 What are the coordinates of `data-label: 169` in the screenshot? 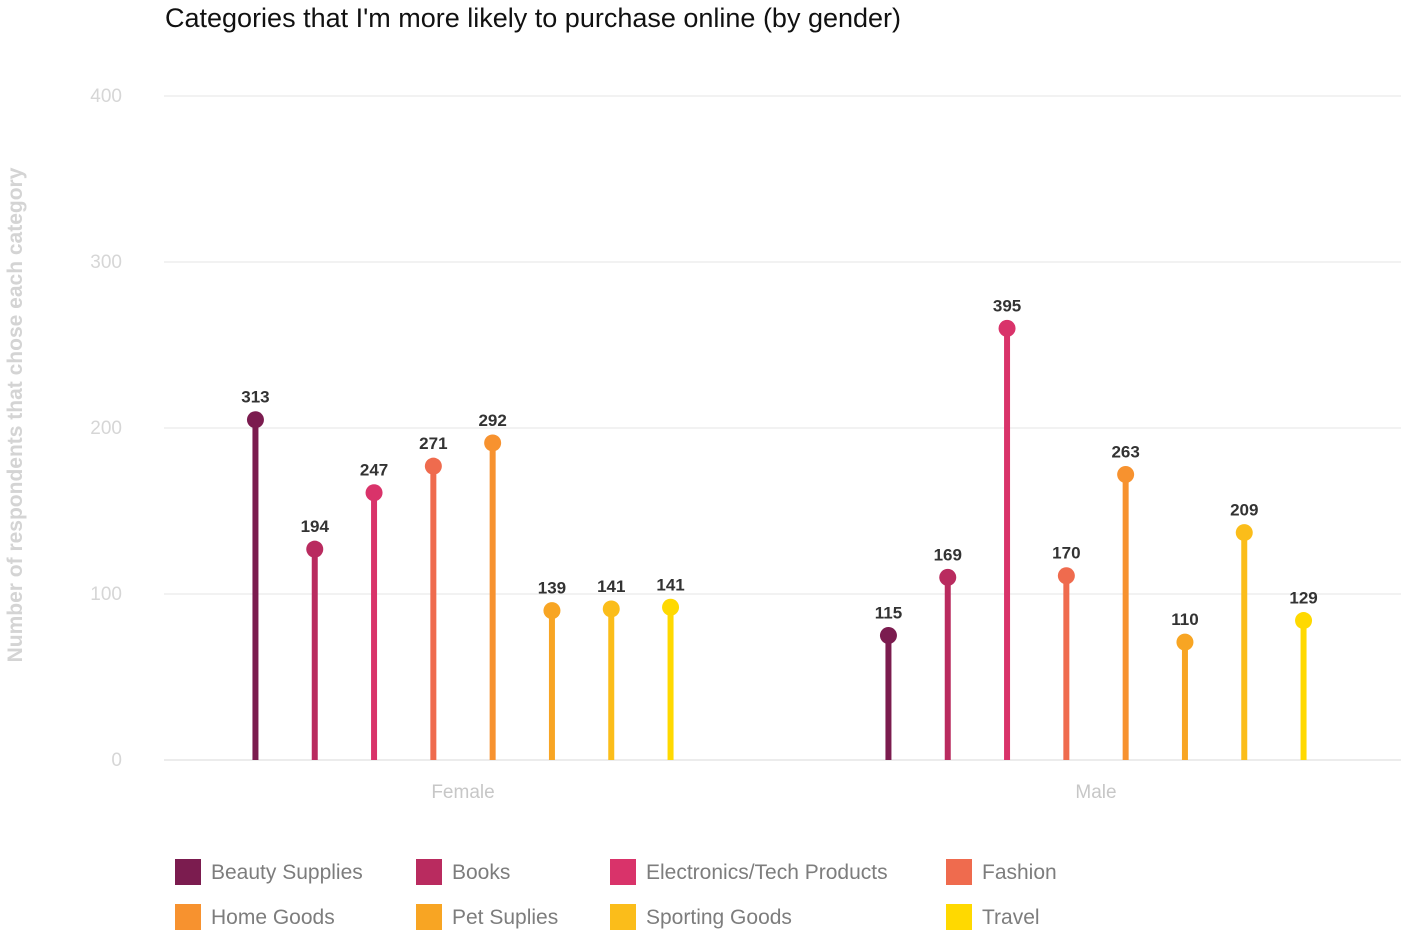 It's located at (948, 554).